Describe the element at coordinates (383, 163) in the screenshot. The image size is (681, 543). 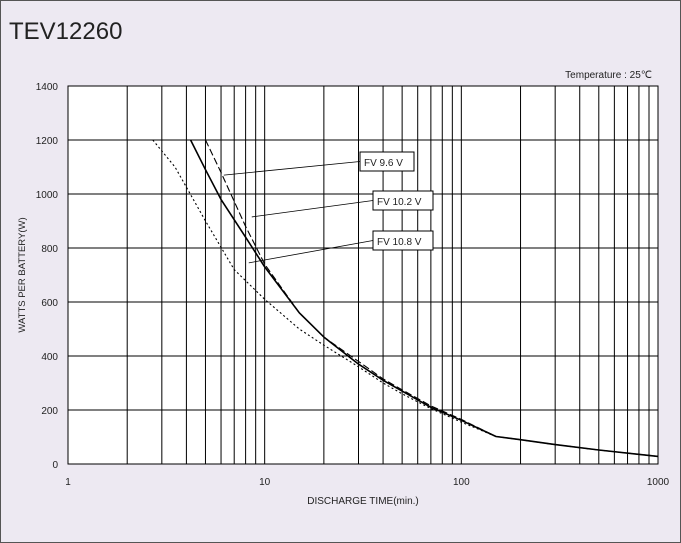
I see `callout-label: FV 9.6 V` at that location.